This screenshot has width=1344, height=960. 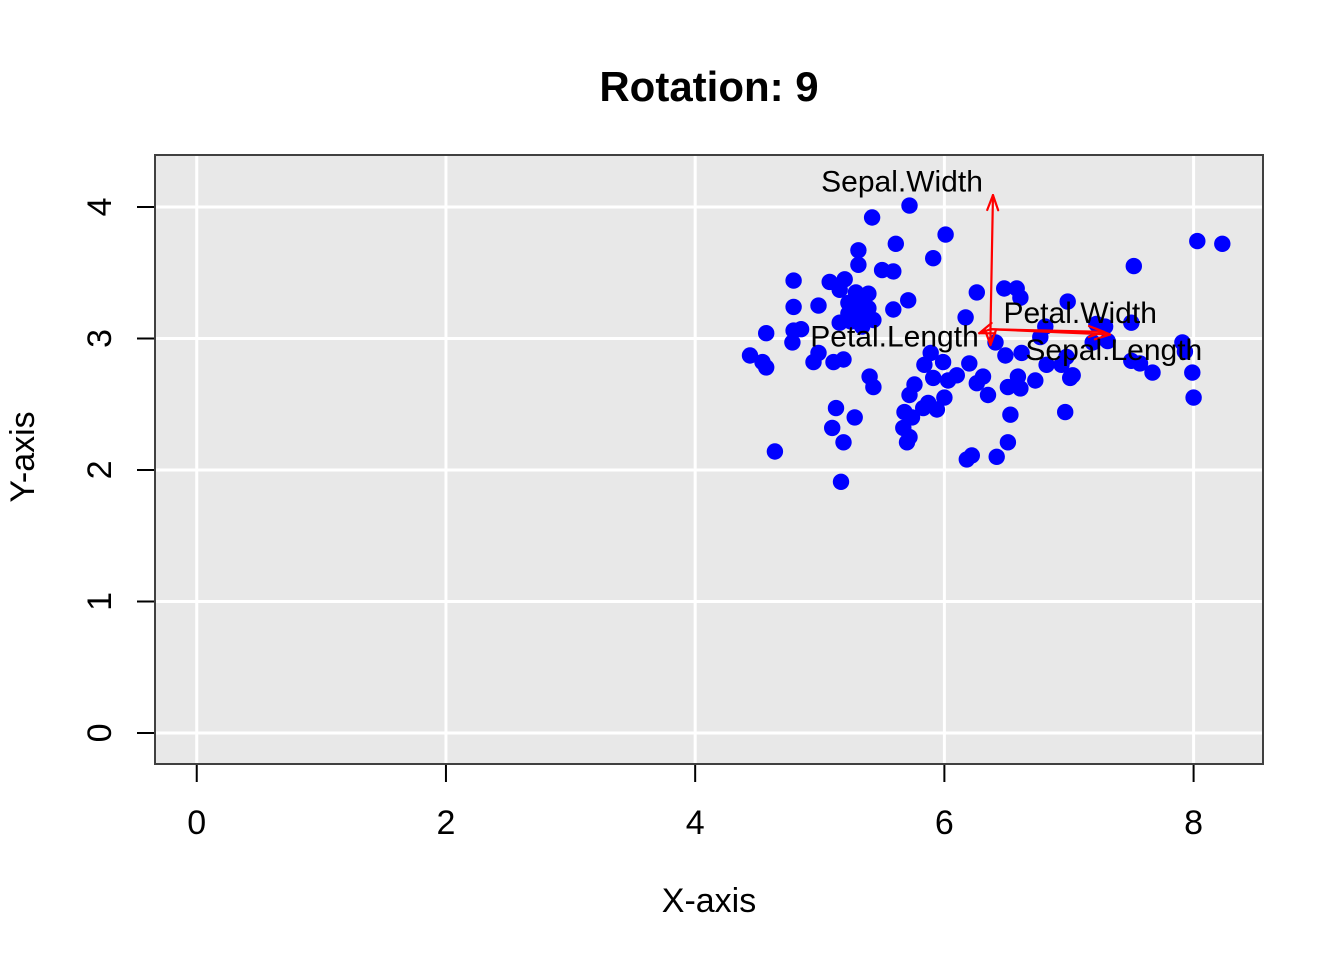 What do you see at coordinates (708, 86) in the screenshot?
I see `plot-title: Rotation: 9` at bounding box center [708, 86].